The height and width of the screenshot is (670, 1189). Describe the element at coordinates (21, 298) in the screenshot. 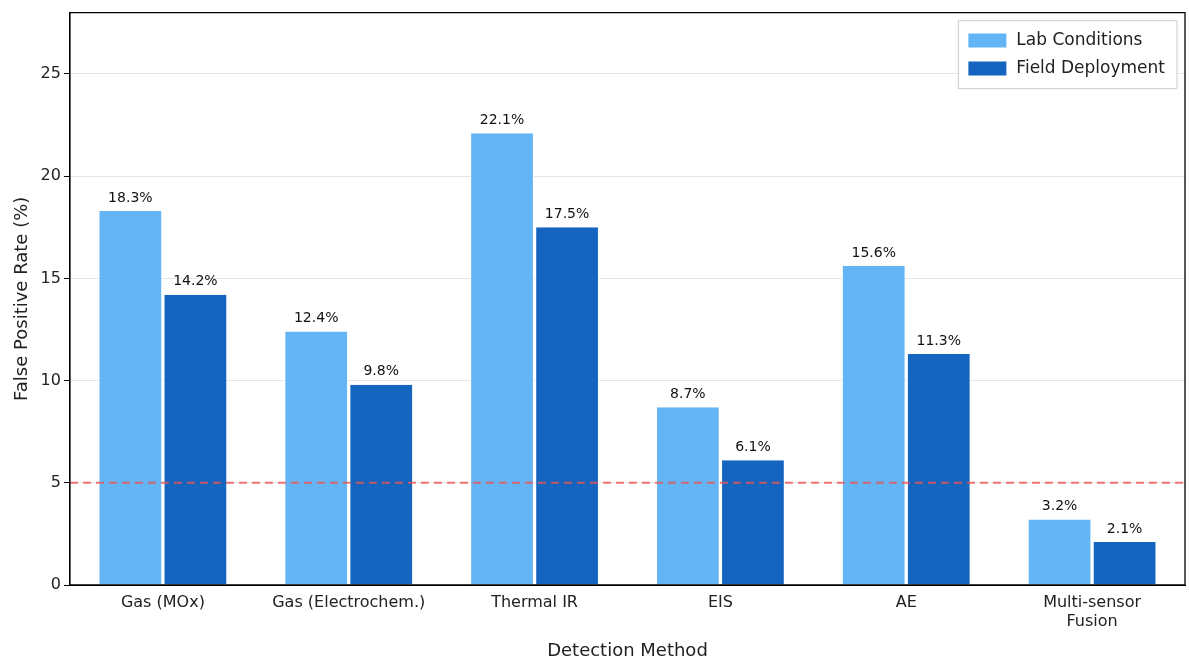

I see `y-axis-title: False Positive Rate (%)` at that location.